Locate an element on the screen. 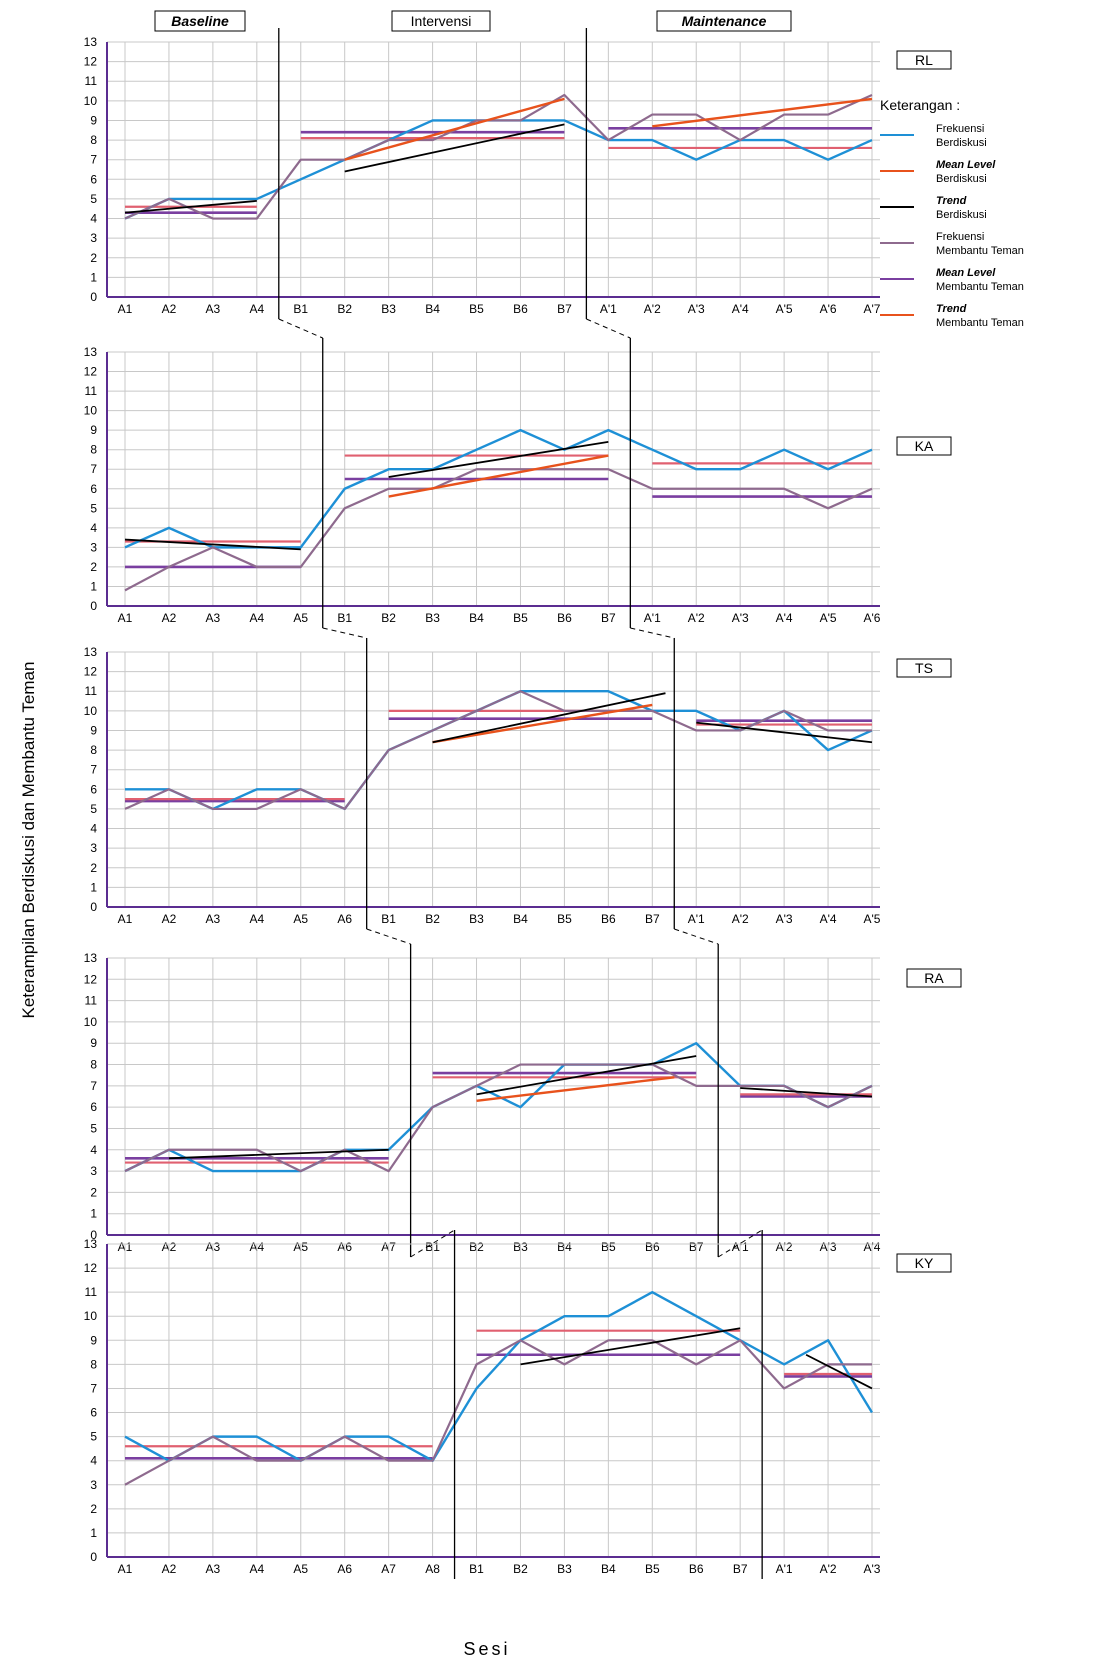 Image resolution: width=1103 pixels, height=1667 pixels. legend-item-line2: Membantu Teman is located at coordinates (980, 287).